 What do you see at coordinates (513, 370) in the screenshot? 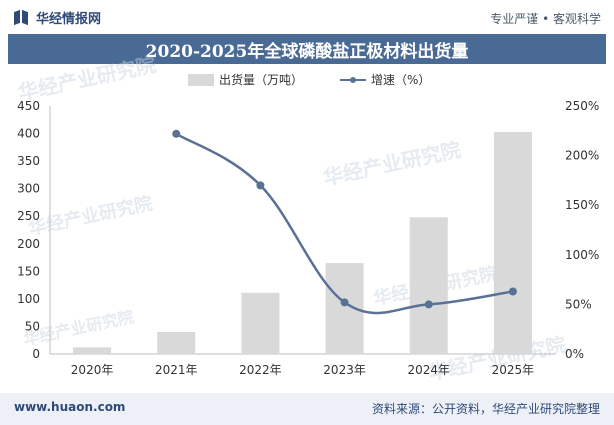
I see `x-tick-label: 2025年` at bounding box center [513, 370].